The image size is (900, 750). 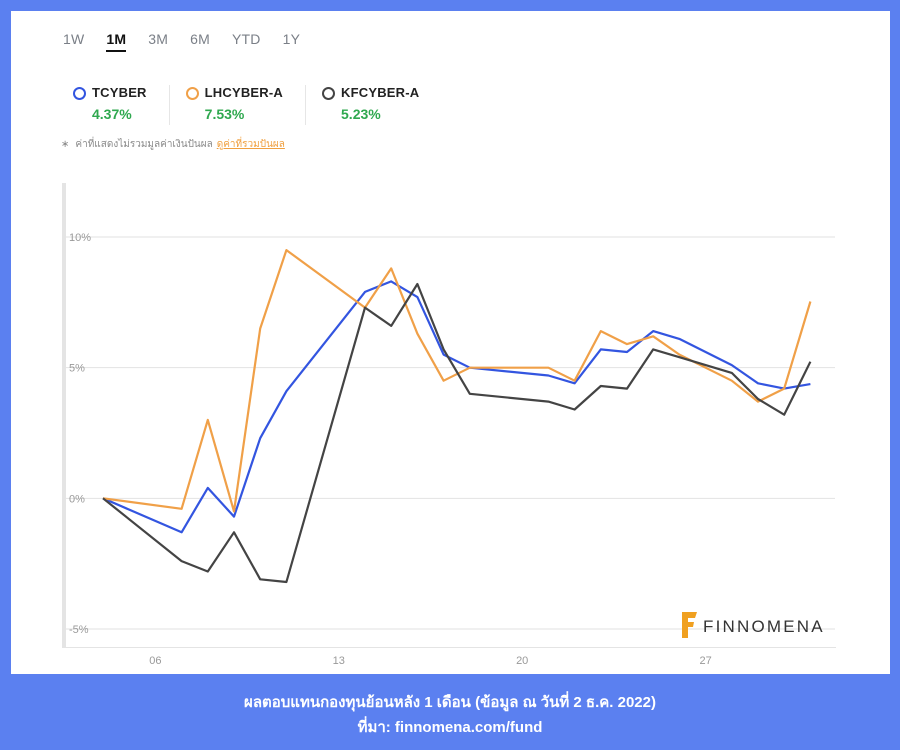 What do you see at coordinates (705, 661) in the screenshot?
I see `x-tick-label: 27` at bounding box center [705, 661].